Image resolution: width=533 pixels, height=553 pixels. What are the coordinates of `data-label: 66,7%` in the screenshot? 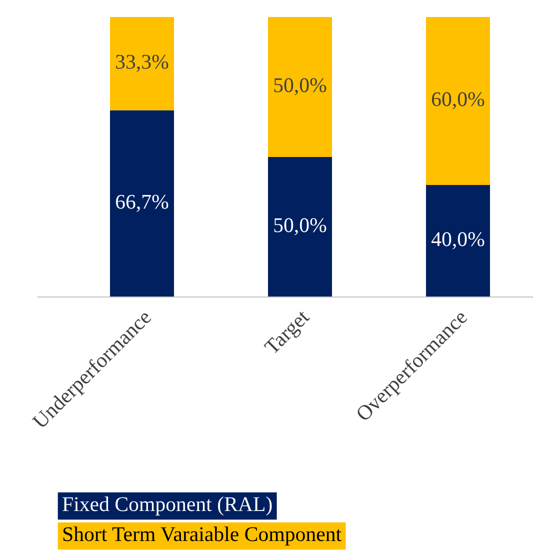 It's located at (142, 203).